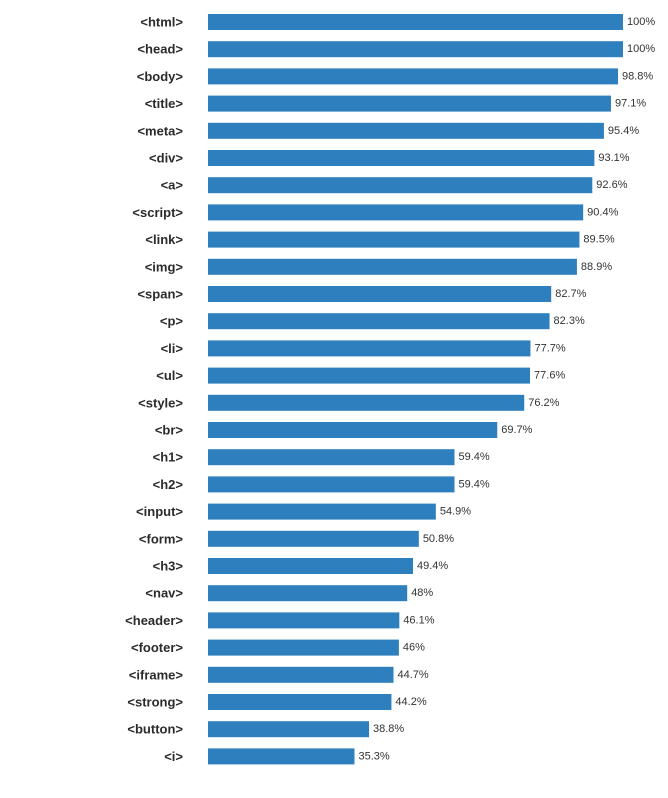 Image resolution: width=668 pixels, height=798 pixels. What do you see at coordinates (173, 756) in the screenshot?
I see `category-label: <i>` at bounding box center [173, 756].